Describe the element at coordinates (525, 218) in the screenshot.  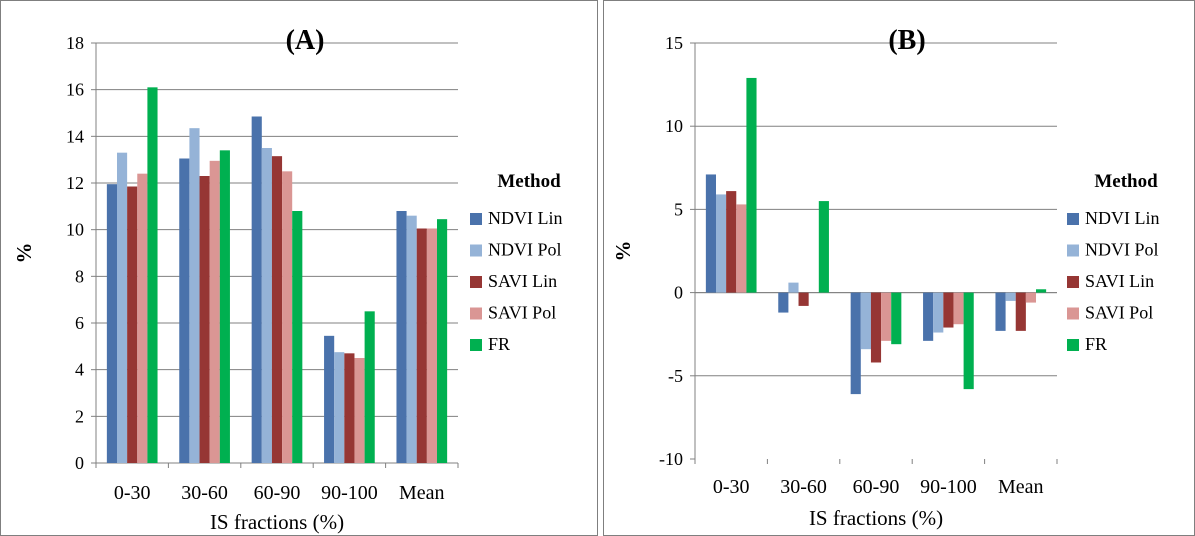
I see `chart-a-legend-label: NDVI Lin` at that location.